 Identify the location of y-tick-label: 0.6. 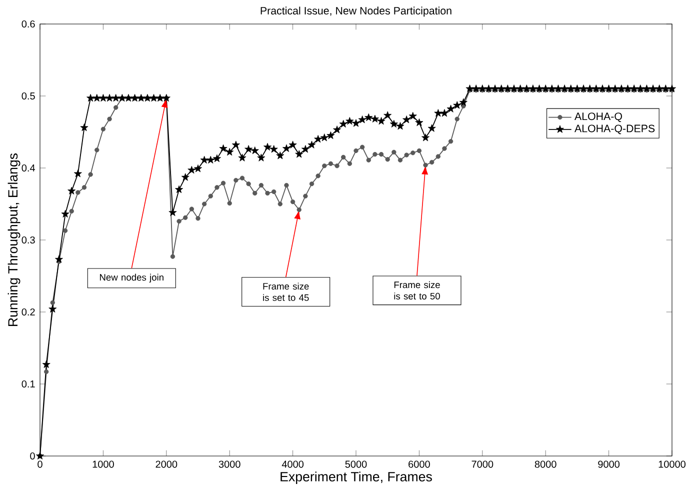
(28, 24).